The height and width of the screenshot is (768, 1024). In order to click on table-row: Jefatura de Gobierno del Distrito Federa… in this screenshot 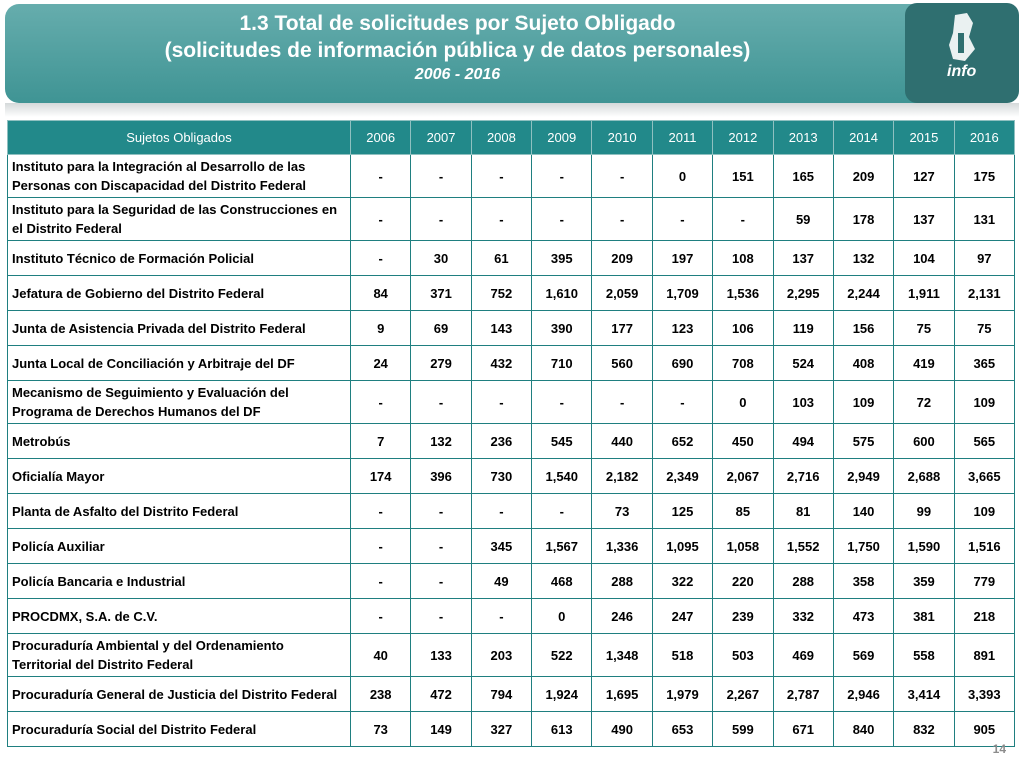, I will do `click(511, 293)`.